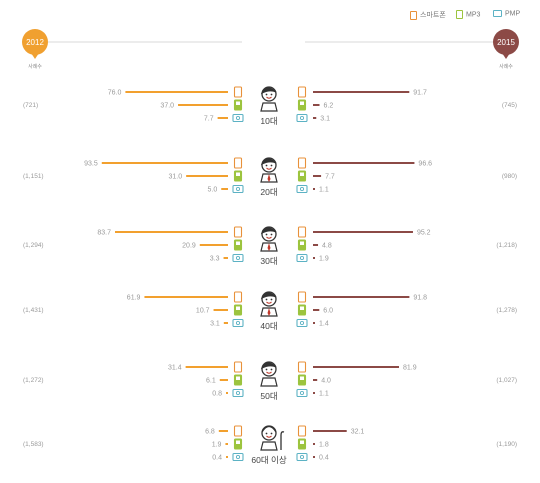 This screenshot has width=540, height=483. Describe the element at coordinates (210, 432) in the screenshot. I see `value-label-2012: 6.8` at that location.